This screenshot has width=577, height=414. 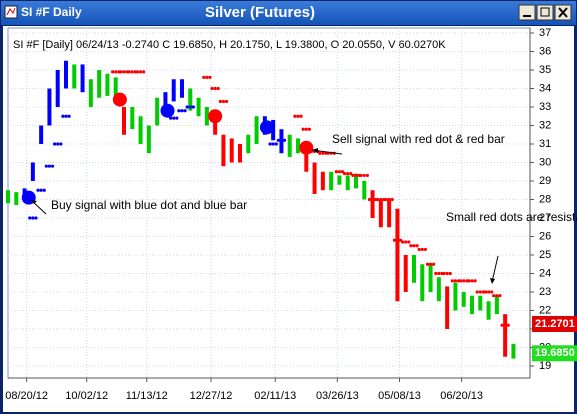 I want to click on y-tick-label: 33, so click(x=545, y=107).